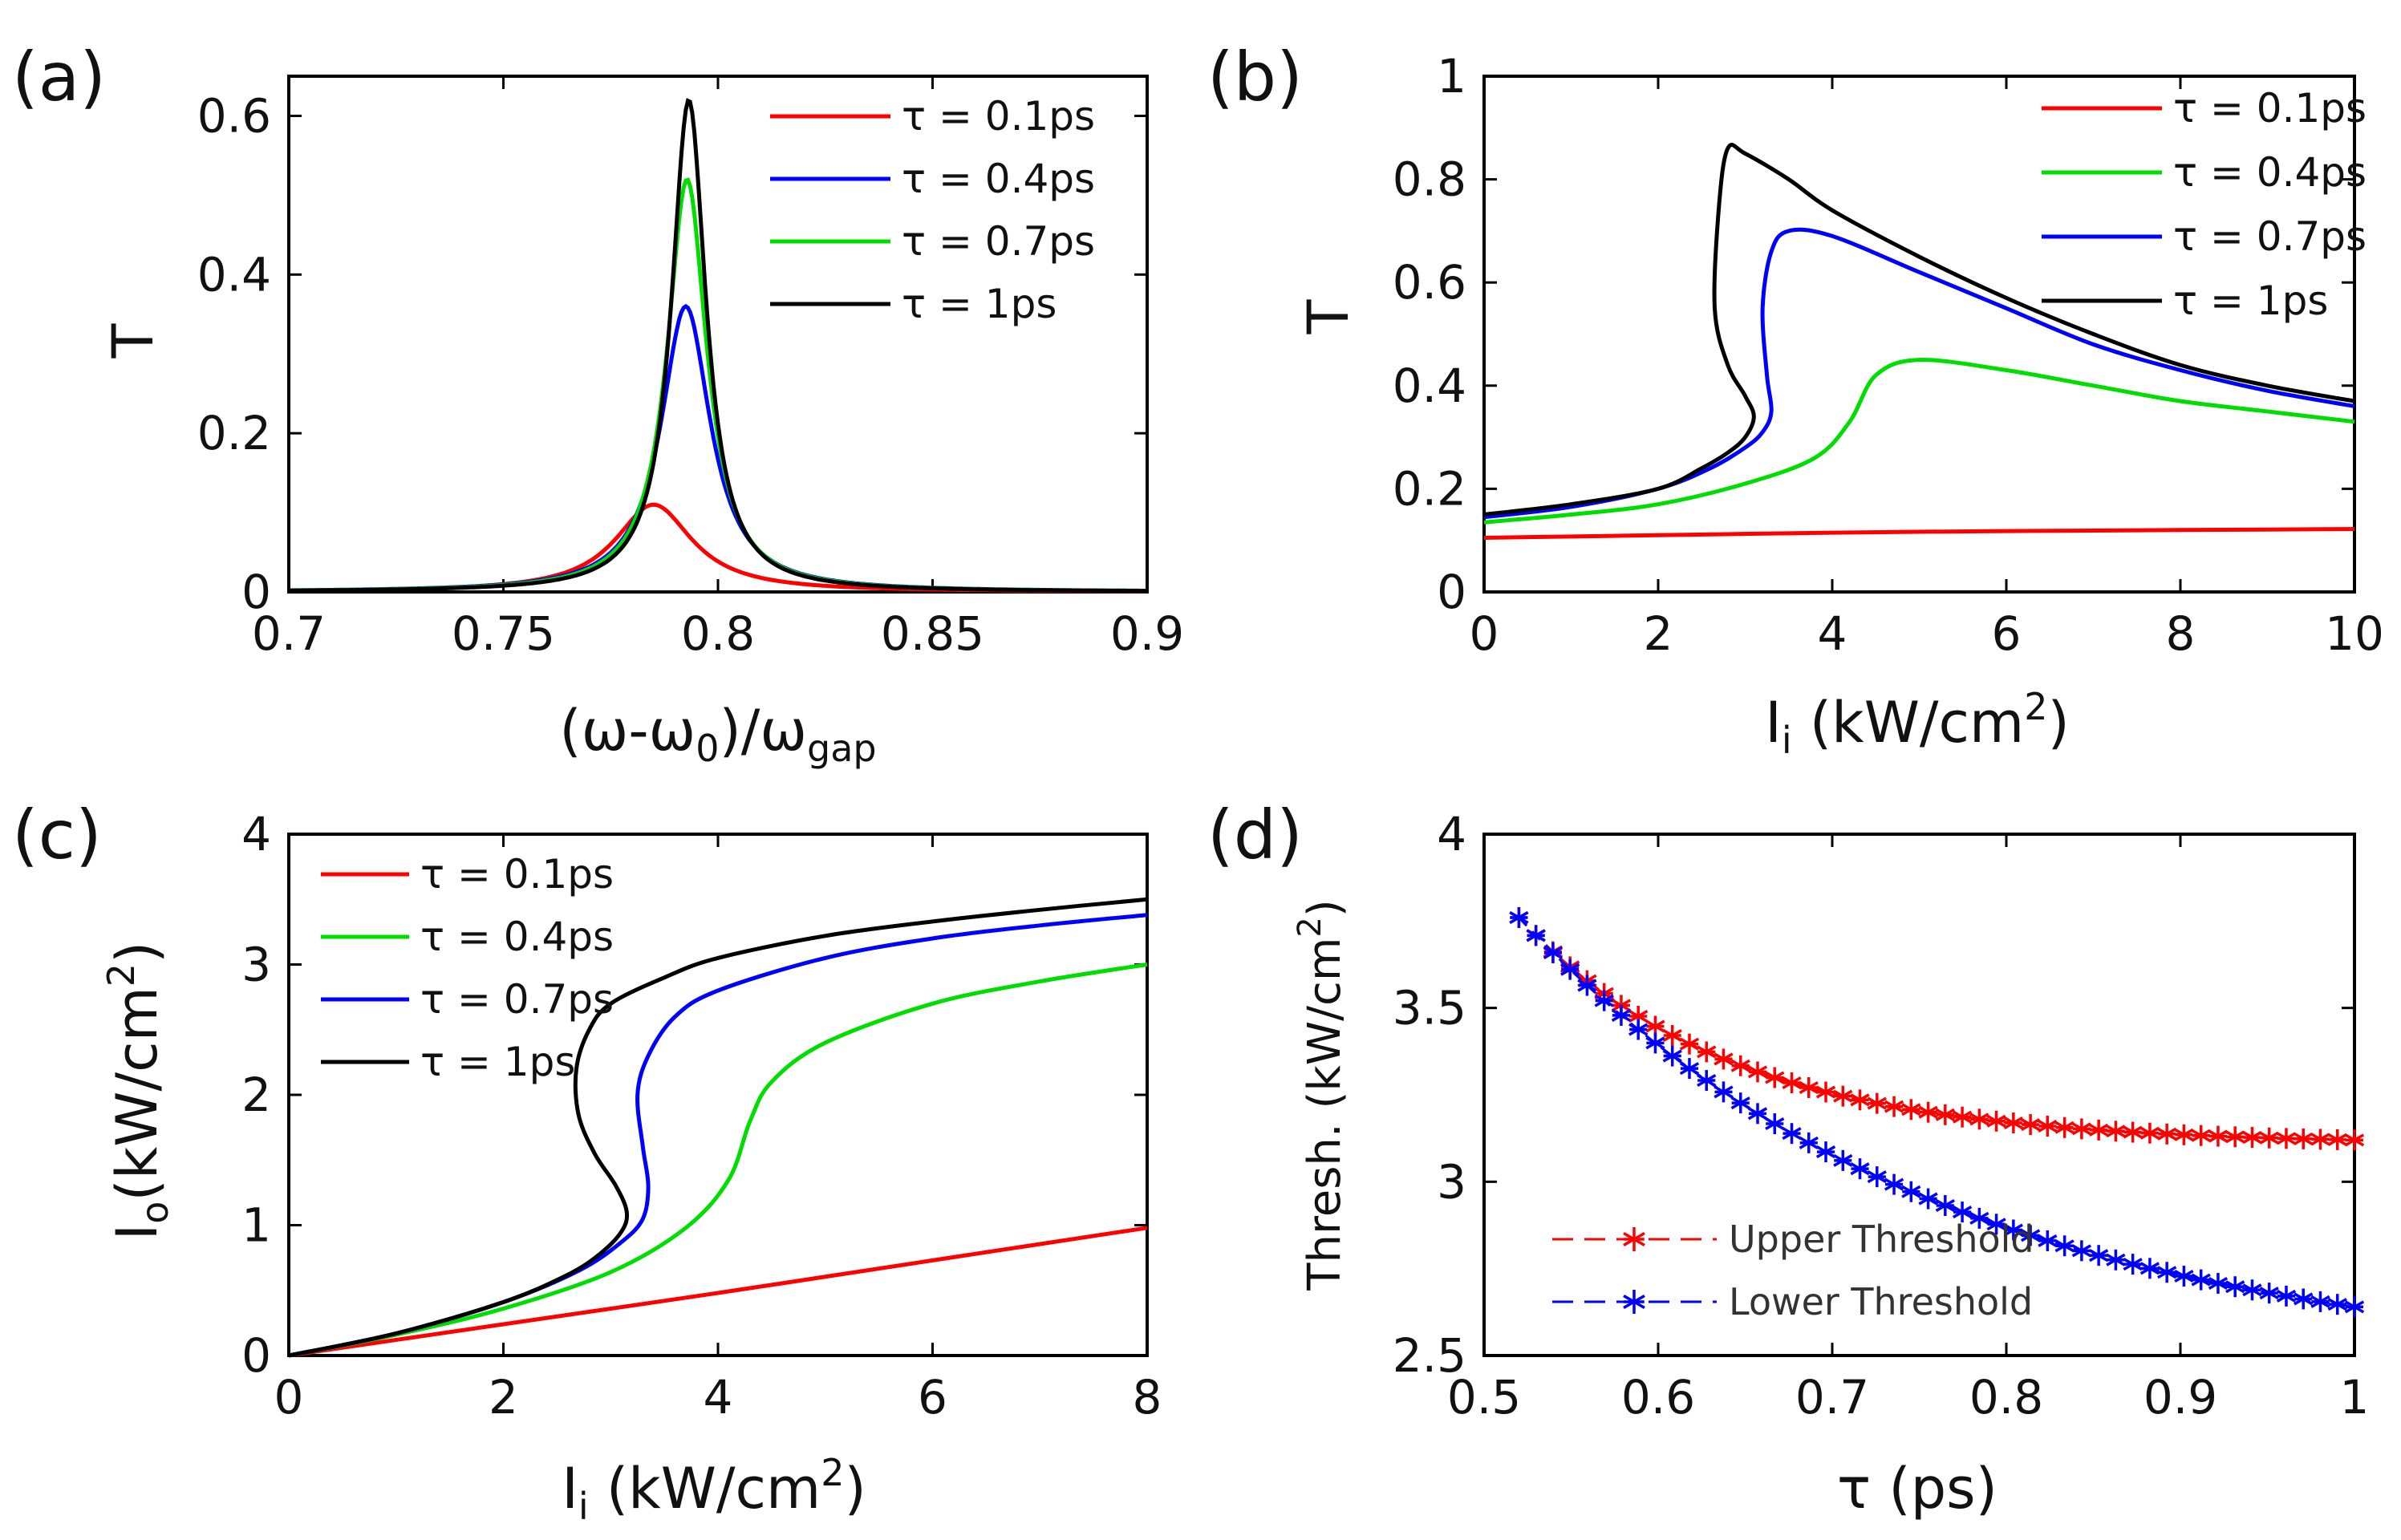 The height and width of the screenshot is (1540, 2401). Describe the element at coordinates (1429, 179) in the screenshot. I see `y-tick-label: 0.8` at that location.